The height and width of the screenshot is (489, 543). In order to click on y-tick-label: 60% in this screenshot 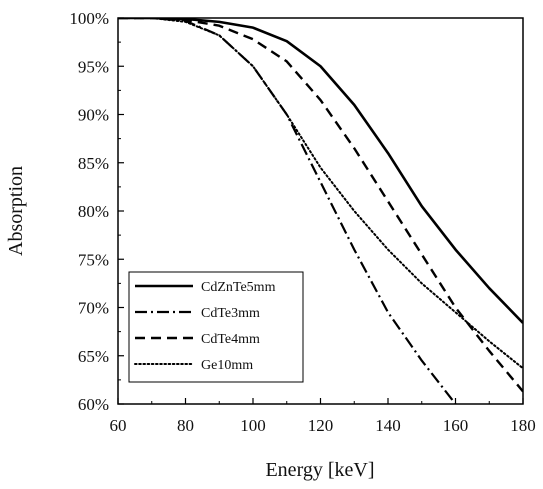, I will do `click(93, 404)`.